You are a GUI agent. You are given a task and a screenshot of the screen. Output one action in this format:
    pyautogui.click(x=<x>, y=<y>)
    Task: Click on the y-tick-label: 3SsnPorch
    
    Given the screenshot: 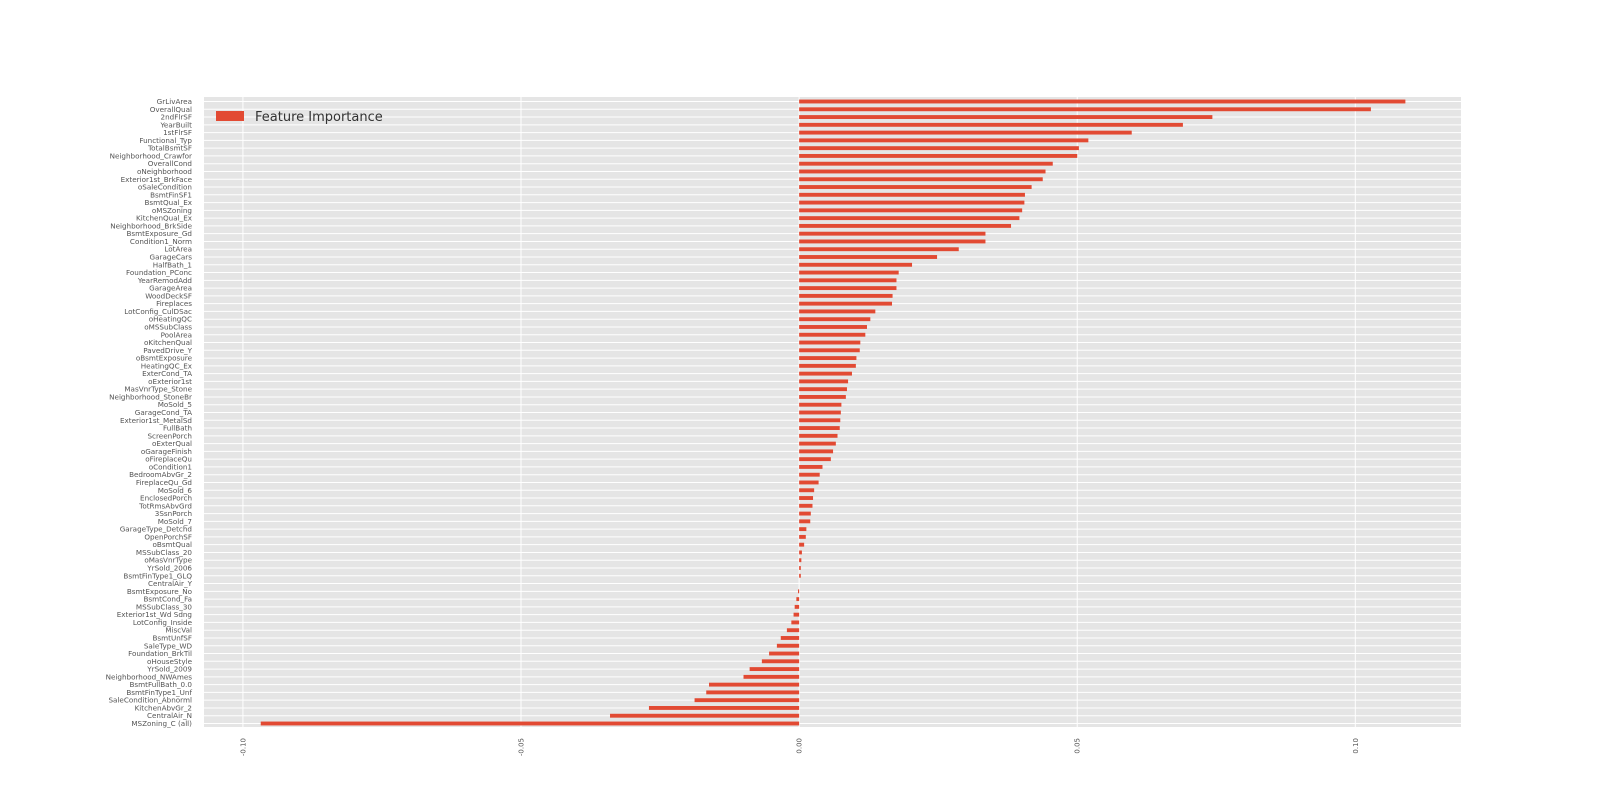 What is the action you would take?
    pyautogui.click(x=173, y=513)
    